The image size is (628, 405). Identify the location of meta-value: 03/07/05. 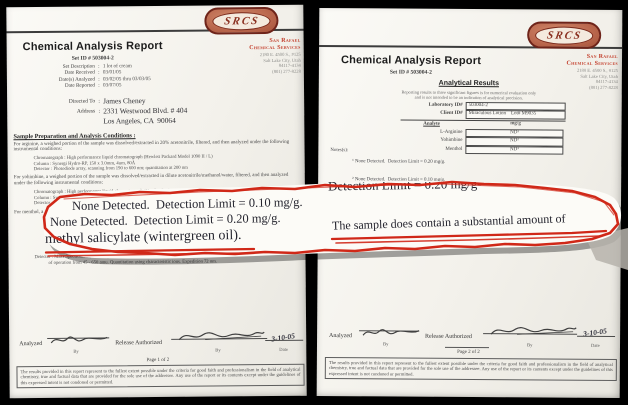
(112, 85).